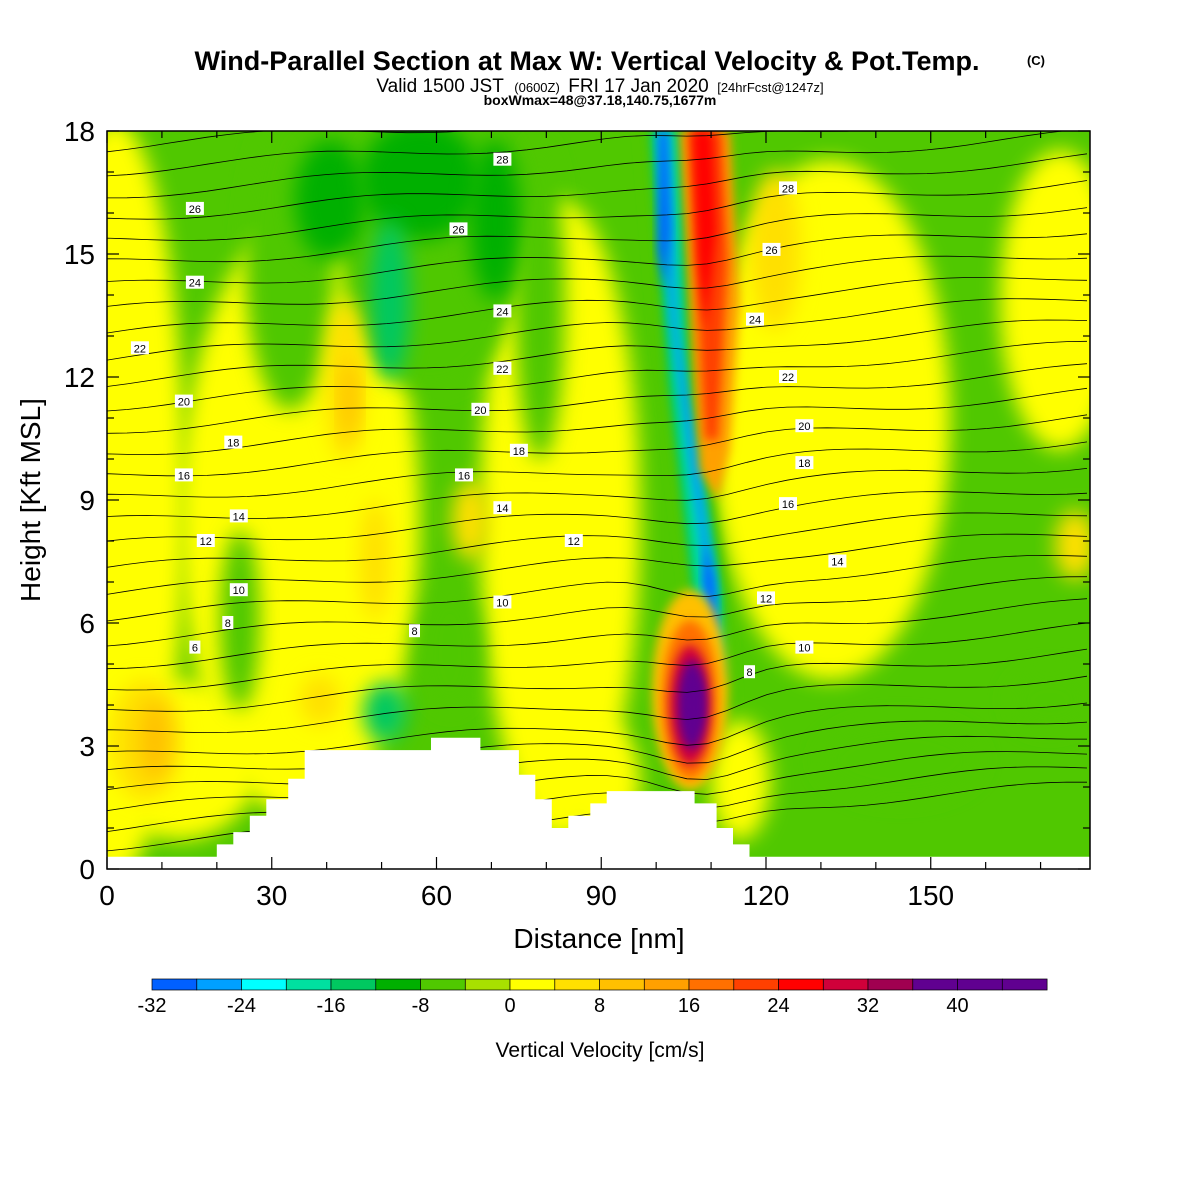  What do you see at coordinates (638, 86) in the screenshot?
I see `valid-date: FRI 17 Jan 2020` at bounding box center [638, 86].